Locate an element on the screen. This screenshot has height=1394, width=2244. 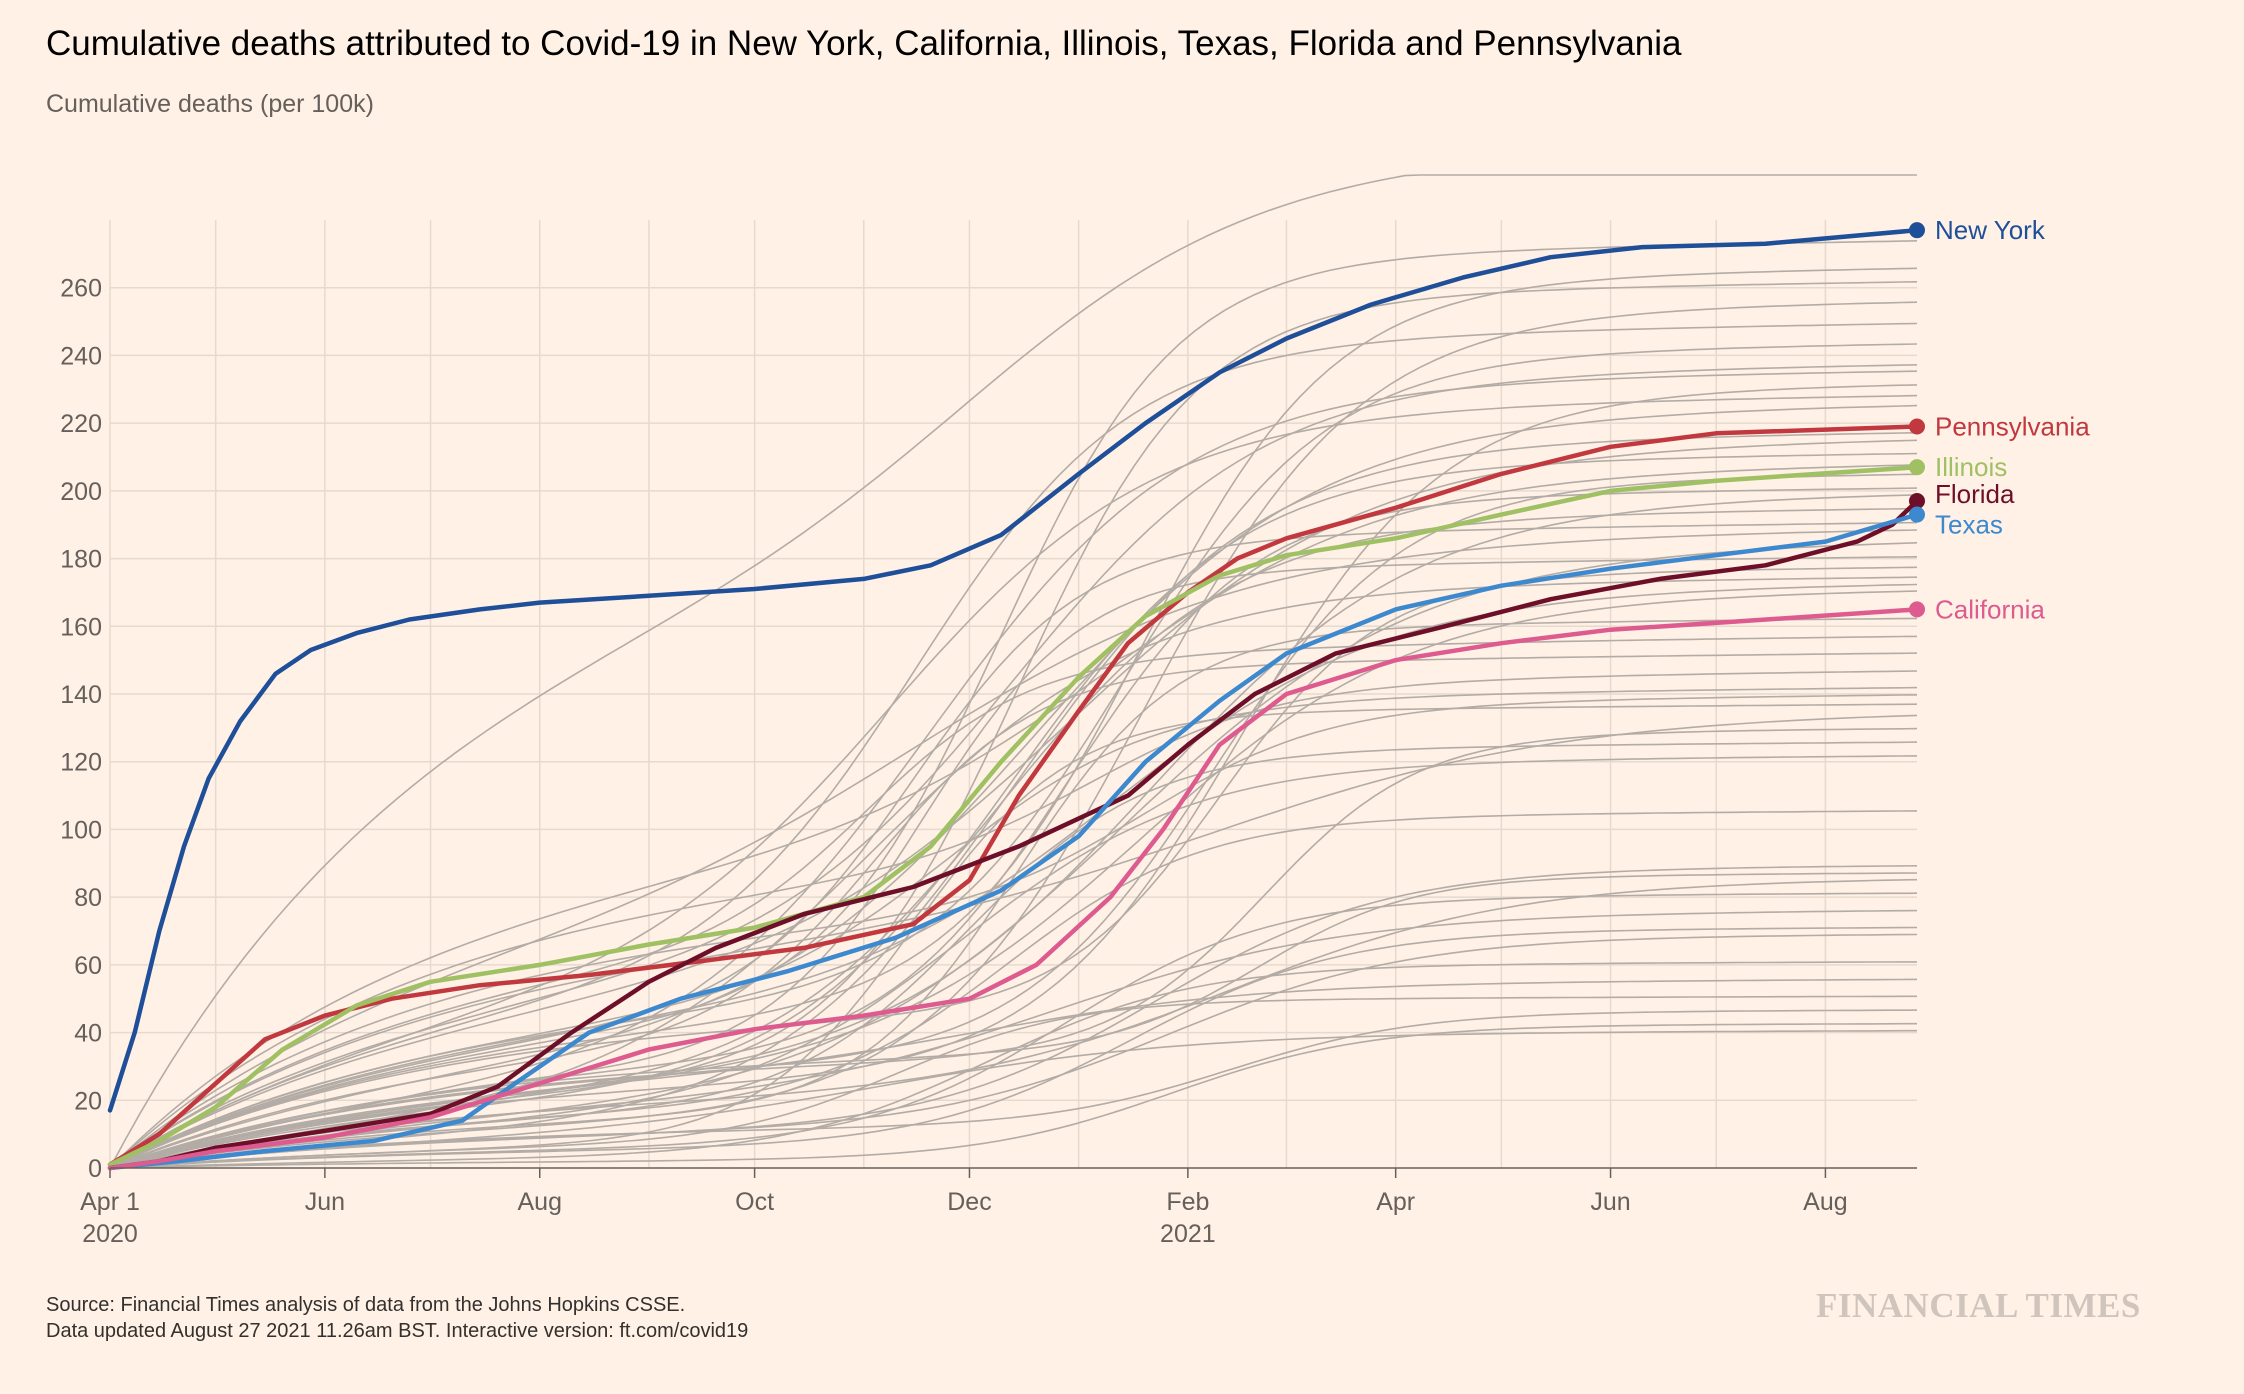
x-tick-label: Apr is located at coordinates (1395, 1202).